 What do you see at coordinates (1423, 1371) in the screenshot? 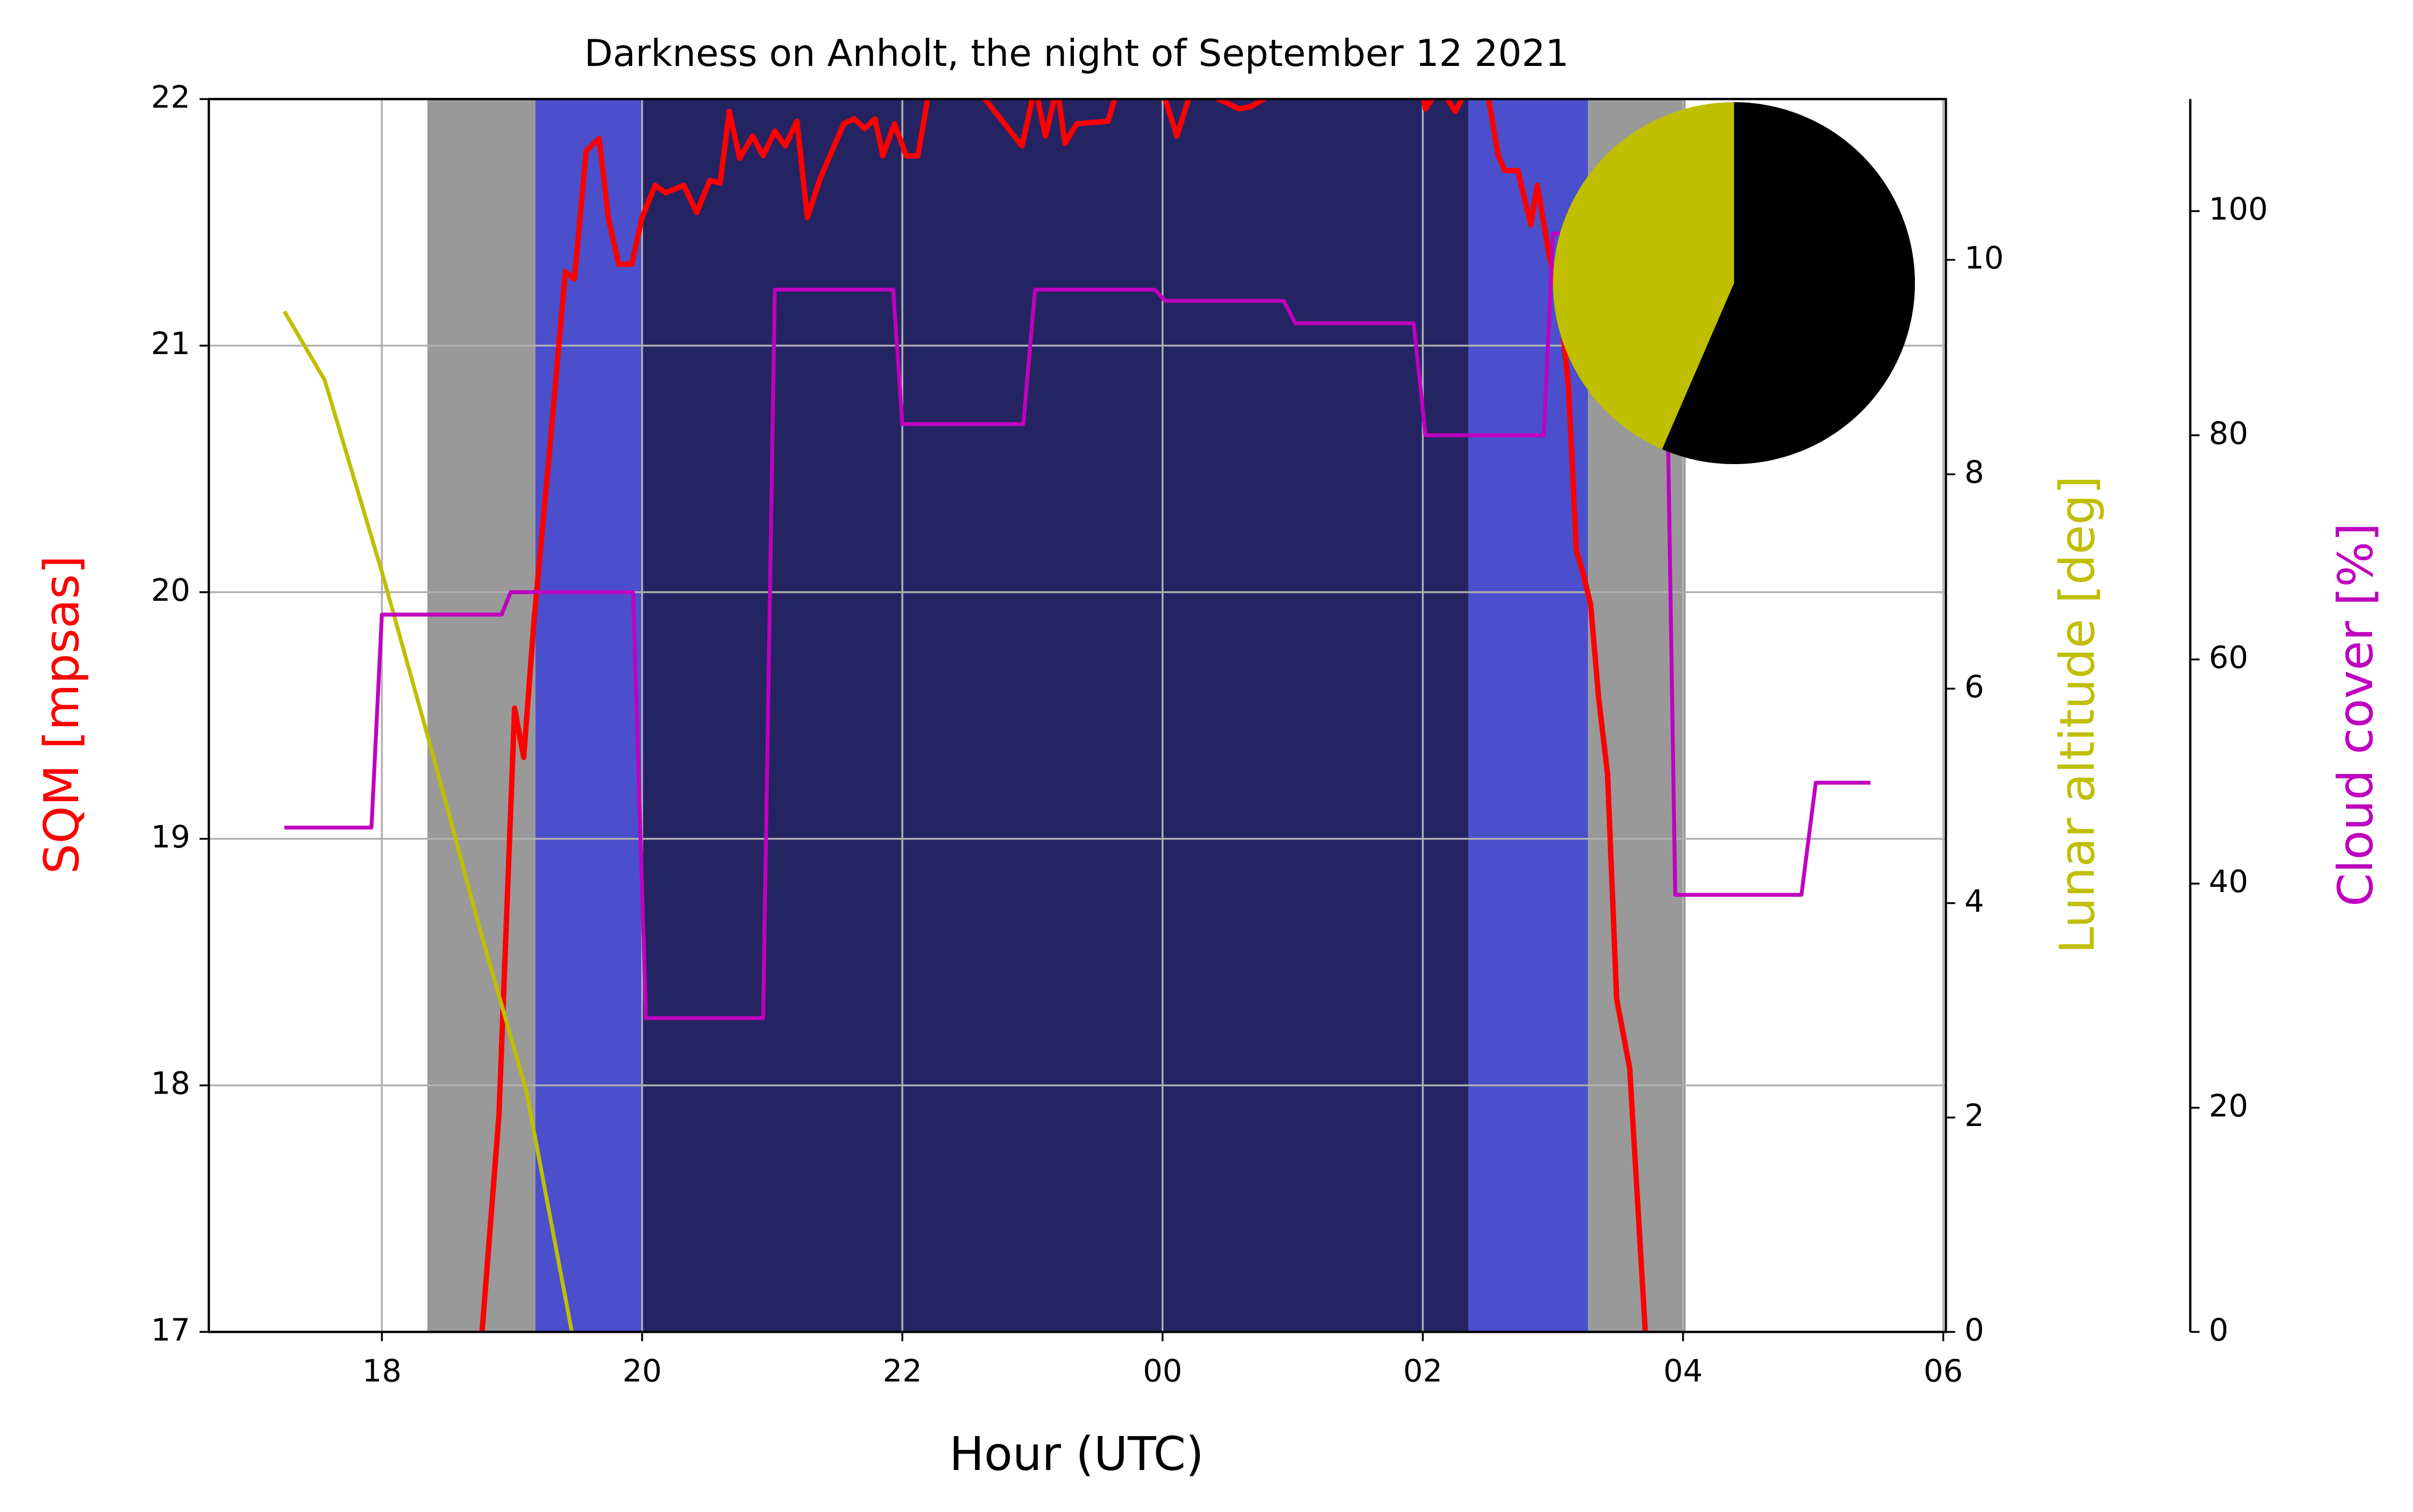
I see `x-tick-label: 02` at bounding box center [1423, 1371].